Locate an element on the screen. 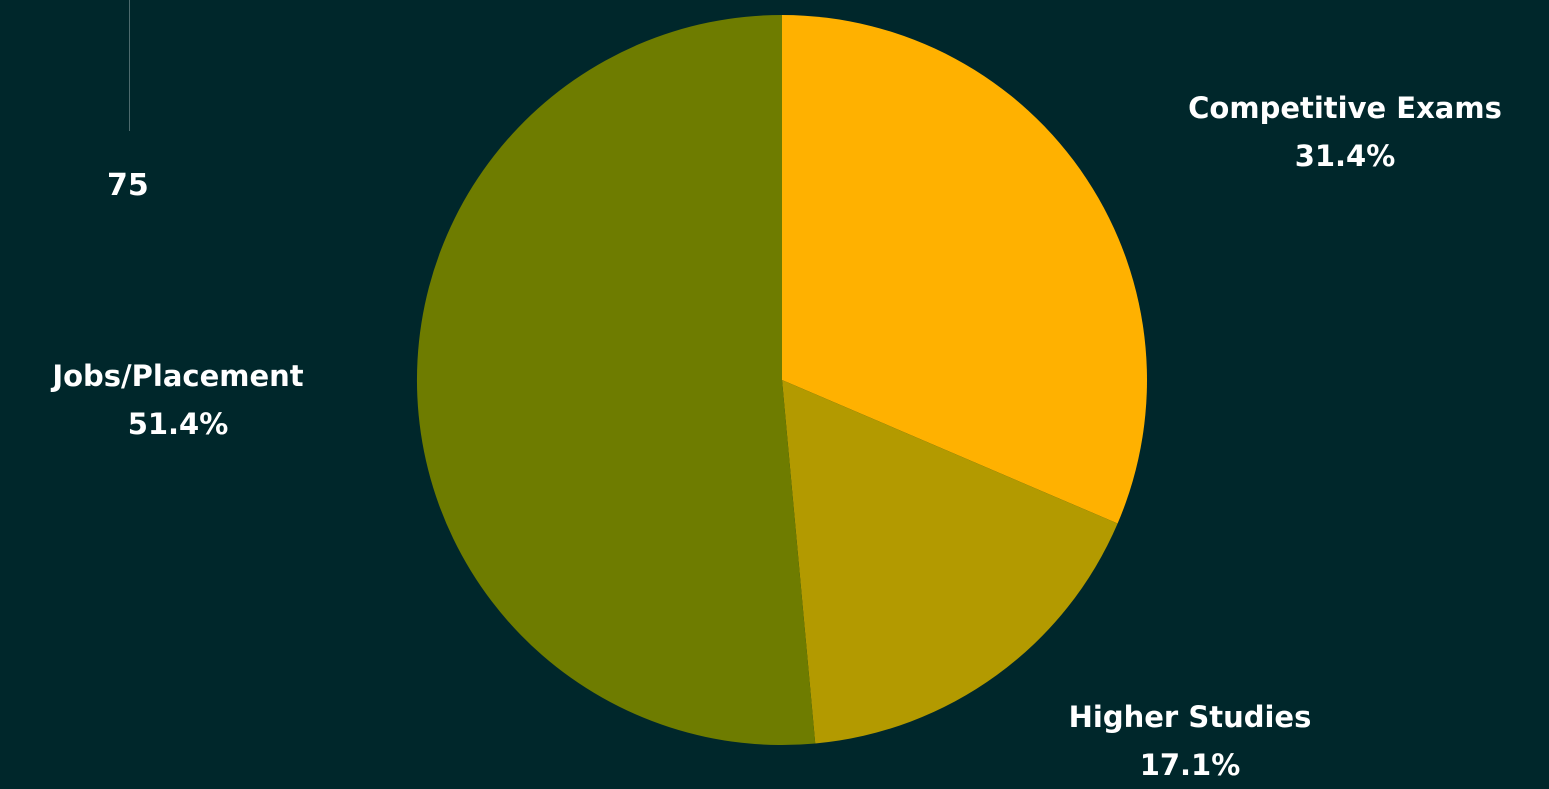 This screenshot has width=1549, height=789. slice-label-jobs-placement: Jobs/Placement is located at coordinates (176, 376).